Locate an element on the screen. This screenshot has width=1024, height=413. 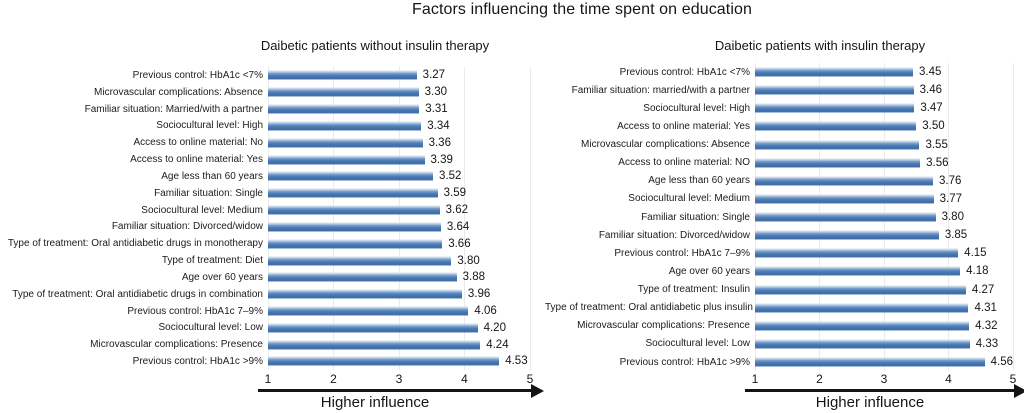
bar-value-label: 3.39 is located at coordinates (441, 159).